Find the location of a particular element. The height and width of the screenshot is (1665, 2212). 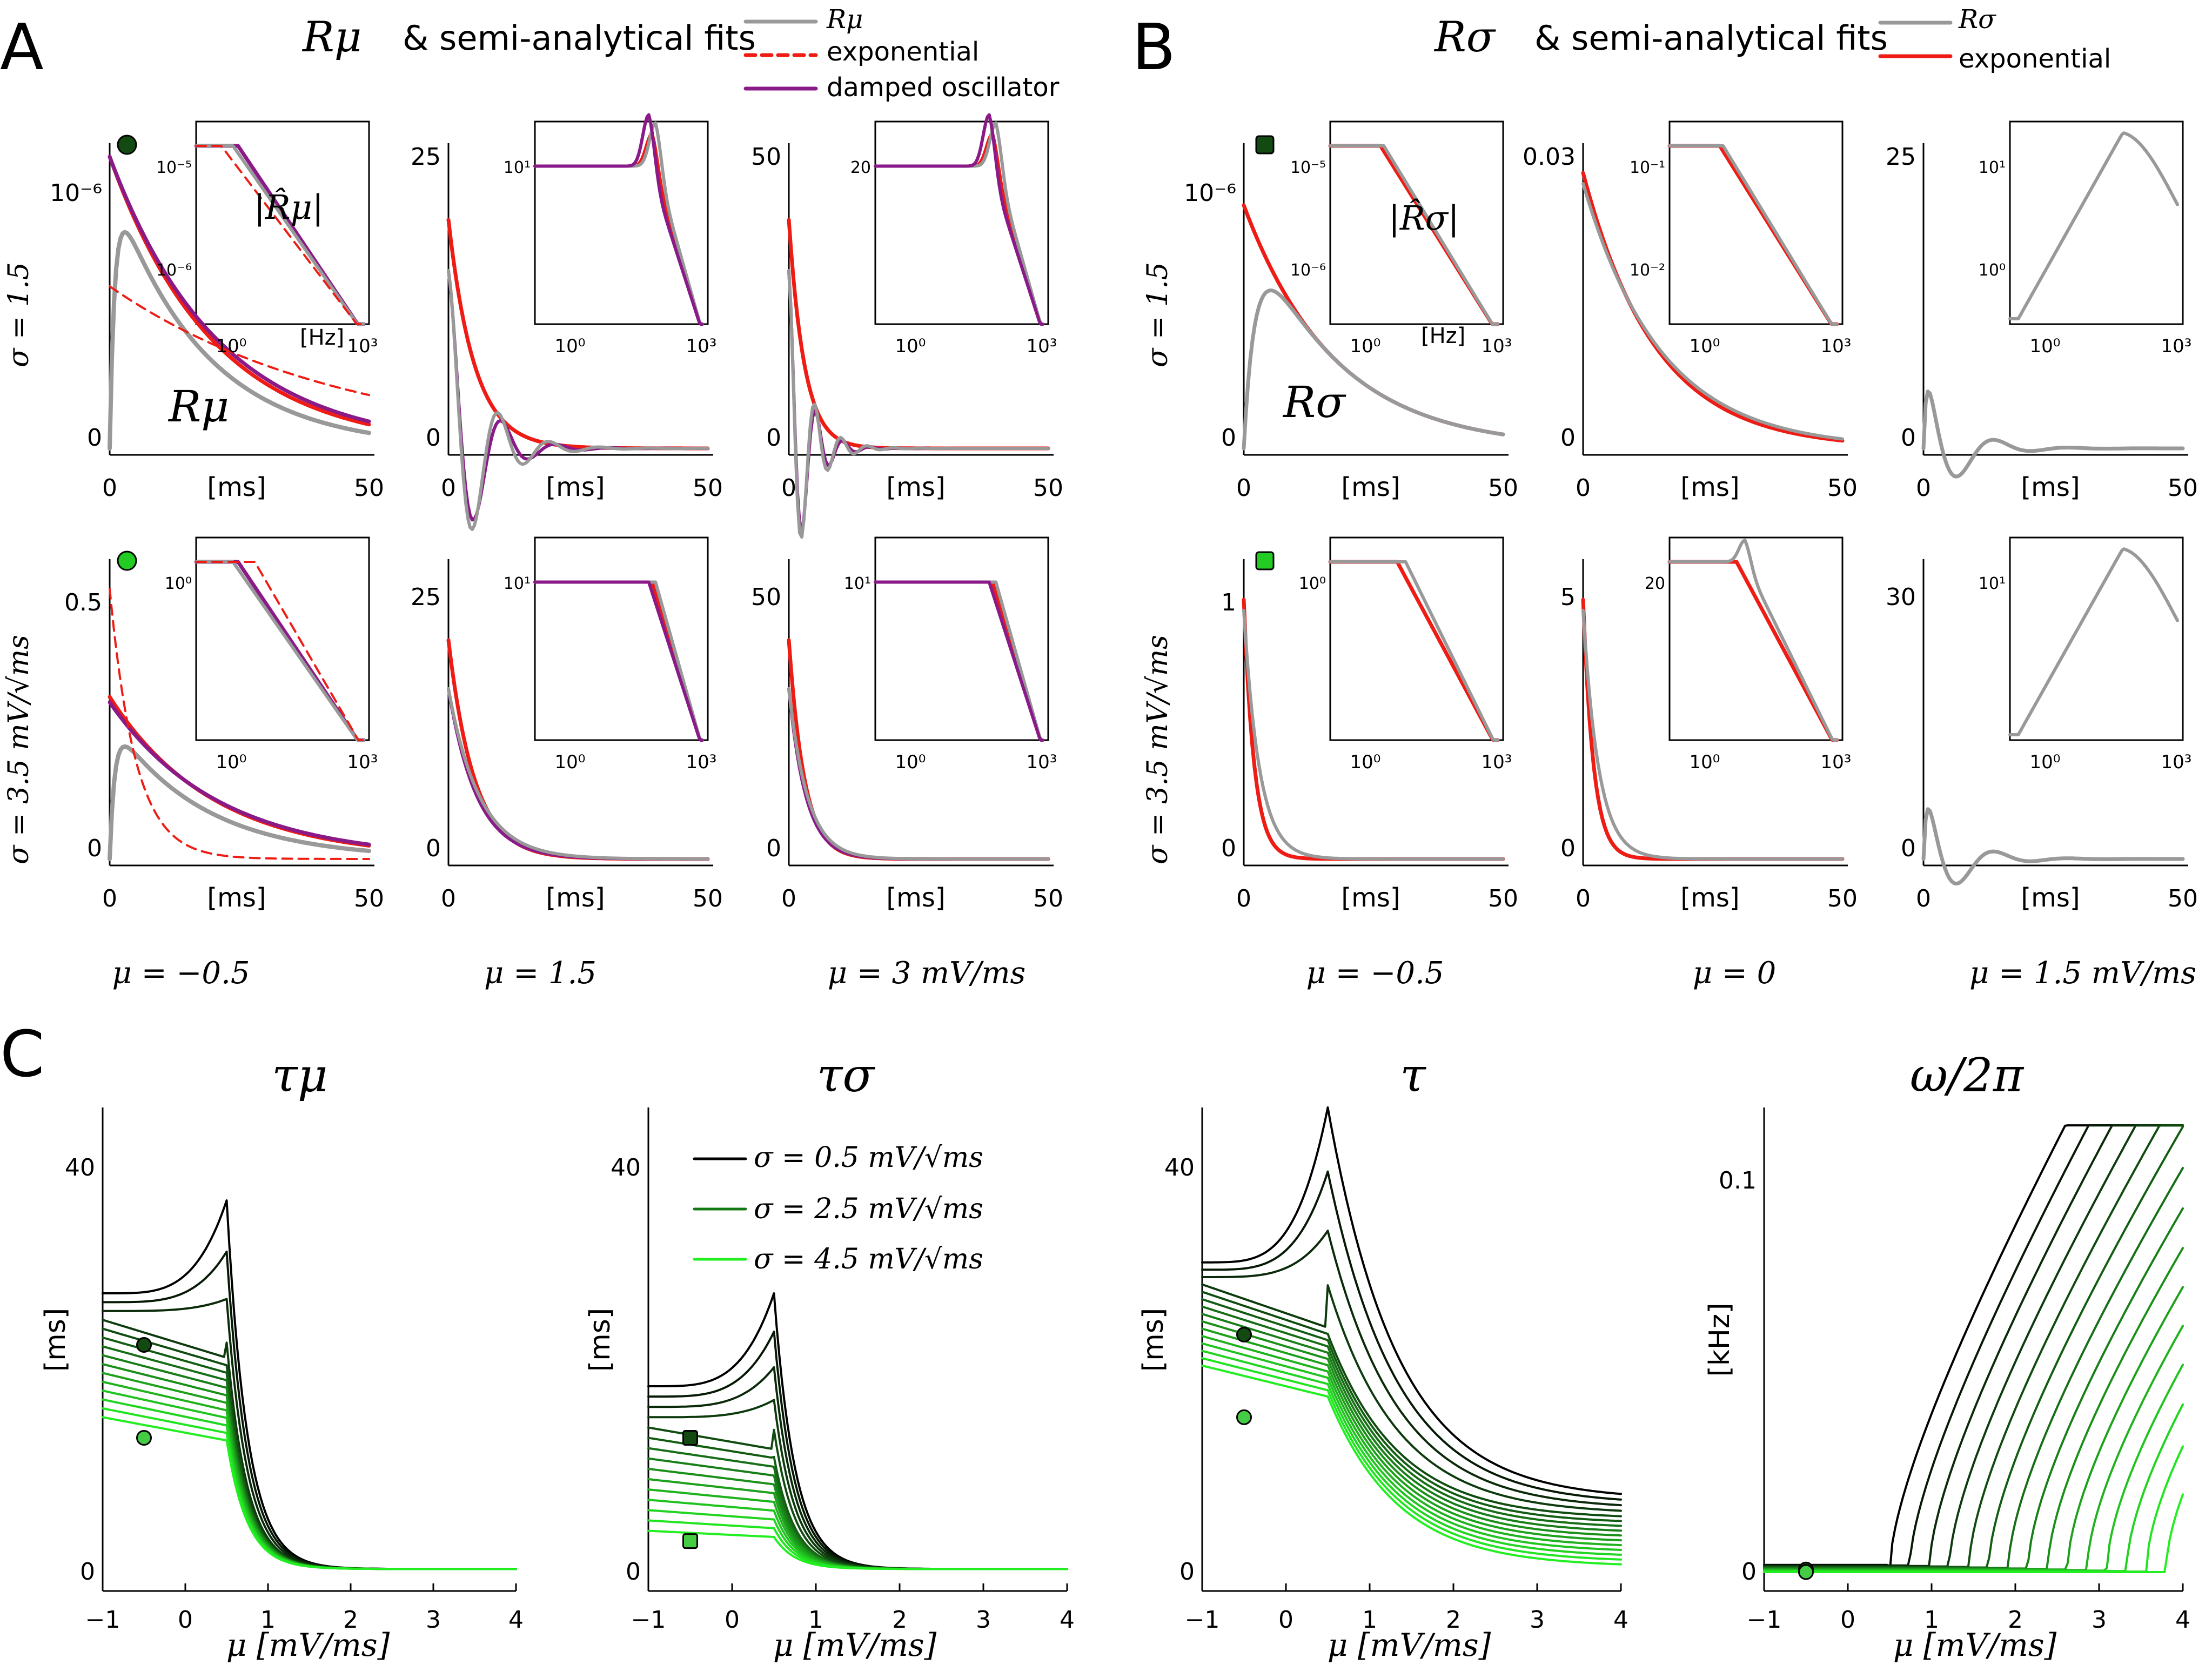

b-r1c2-inset-ytick-1: 10⁻¹ is located at coordinates (1648, 167).